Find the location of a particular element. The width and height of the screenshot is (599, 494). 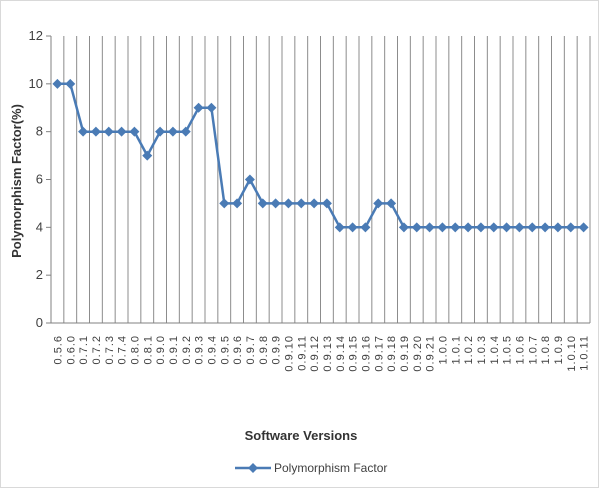

x-tick-label: 0.7.2 is located at coordinates (97, 349).